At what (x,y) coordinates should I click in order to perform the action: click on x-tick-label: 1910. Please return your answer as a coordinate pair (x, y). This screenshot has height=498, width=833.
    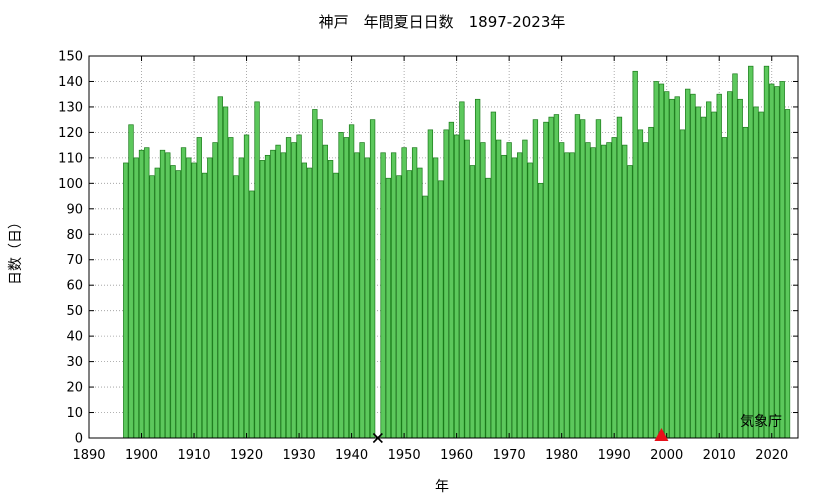
    Looking at the image, I should click on (193, 455).